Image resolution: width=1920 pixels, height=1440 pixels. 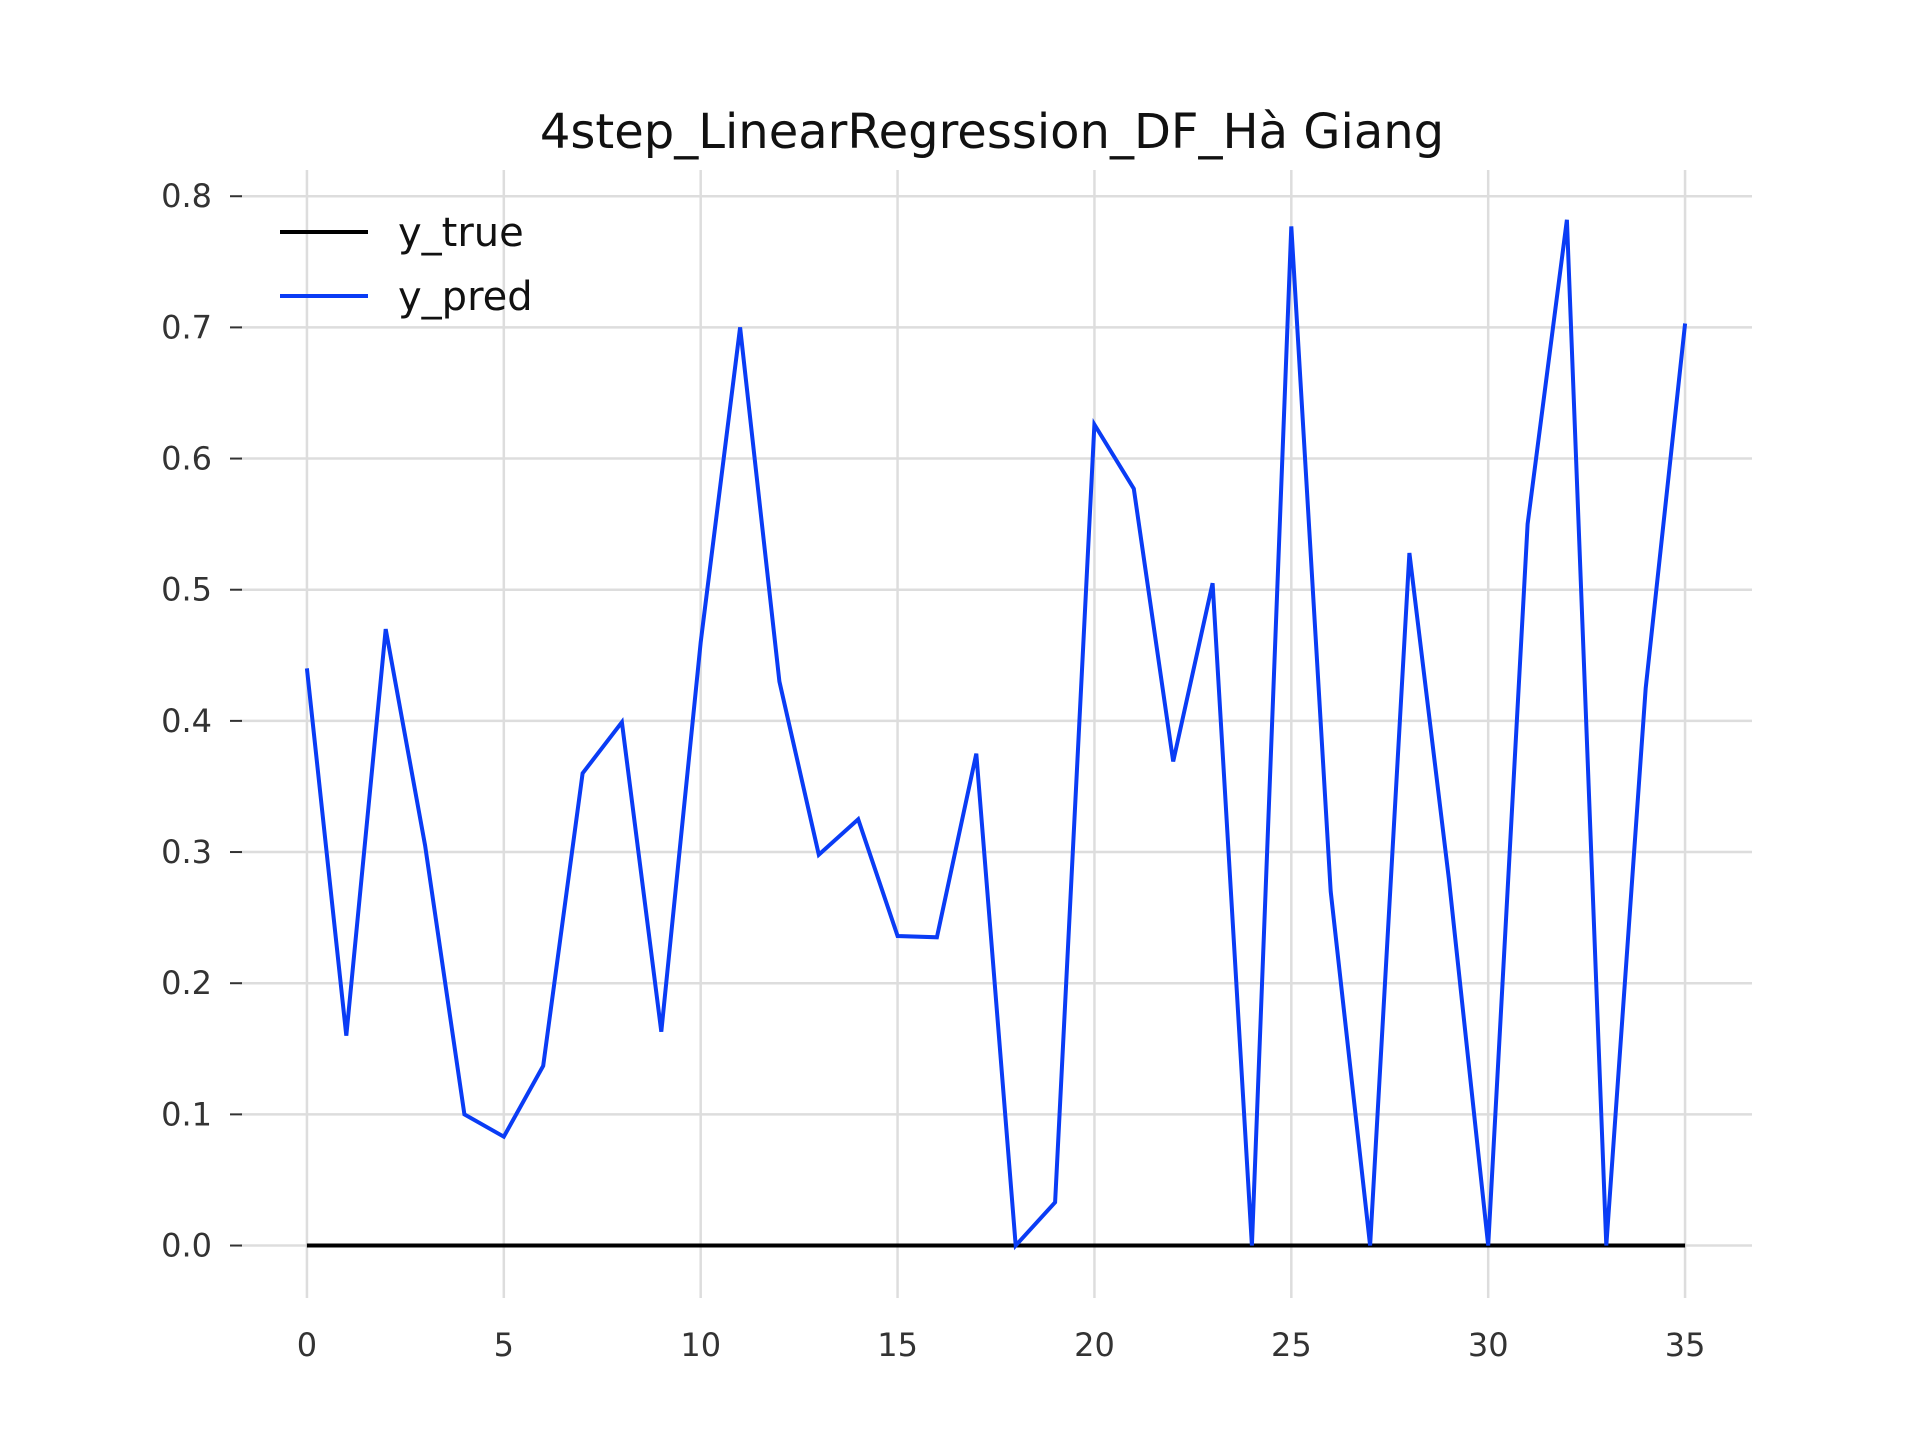 What do you see at coordinates (186, 721) in the screenshot?
I see `y-tick-label: 0.4` at bounding box center [186, 721].